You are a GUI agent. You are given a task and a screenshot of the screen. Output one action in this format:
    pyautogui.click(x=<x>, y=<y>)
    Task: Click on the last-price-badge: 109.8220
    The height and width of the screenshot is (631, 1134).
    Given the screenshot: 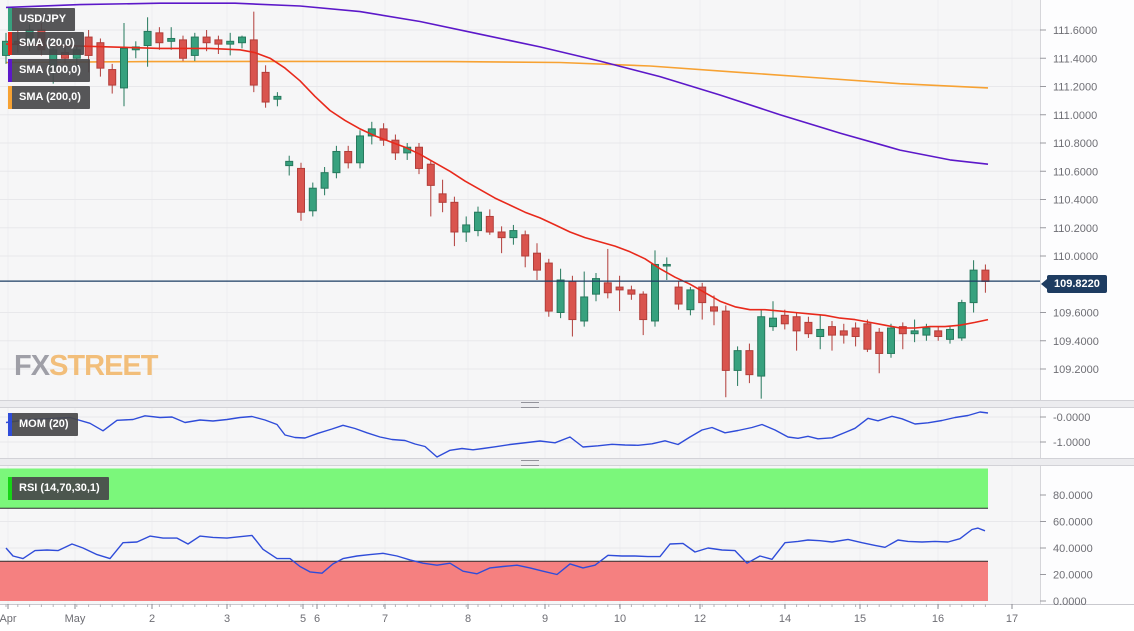 What is the action you would take?
    pyautogui.click(x=1074, y=284)
    